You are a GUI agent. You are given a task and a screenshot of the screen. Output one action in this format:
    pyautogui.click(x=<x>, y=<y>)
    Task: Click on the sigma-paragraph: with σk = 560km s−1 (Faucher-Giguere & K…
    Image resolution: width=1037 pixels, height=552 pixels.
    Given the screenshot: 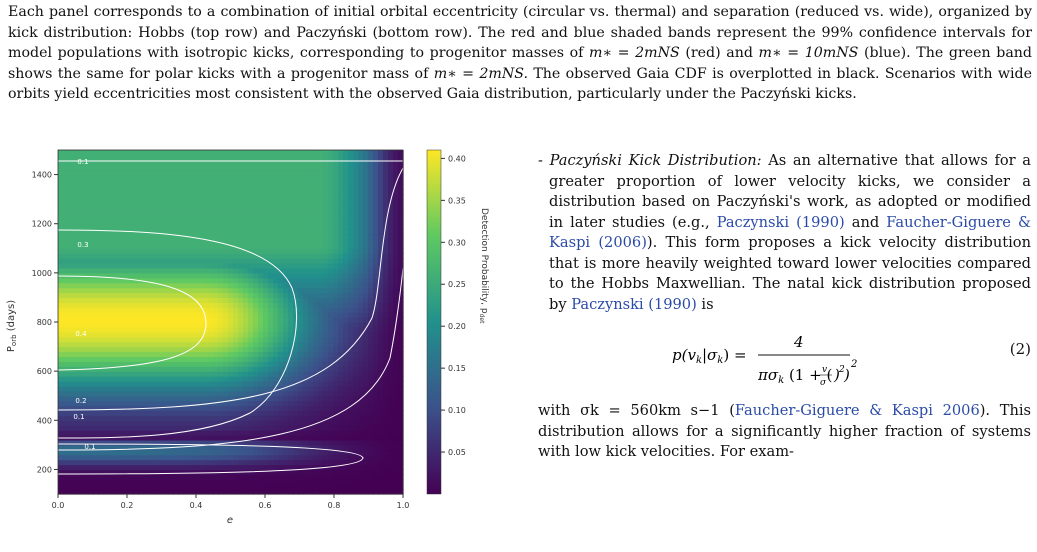 What is the action you would take?
    pyautogui.click(x=784, y=432)
    